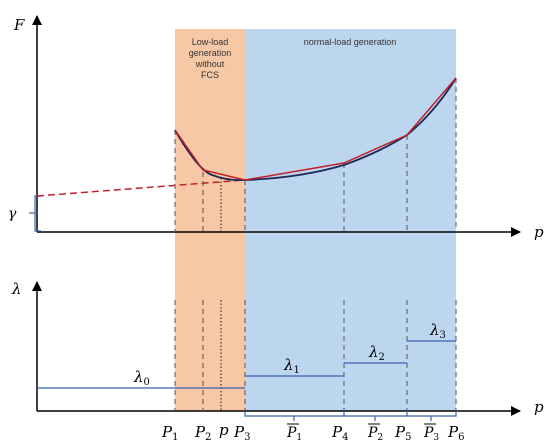  I want to click on gamma-label: γ, so click(12, 214).